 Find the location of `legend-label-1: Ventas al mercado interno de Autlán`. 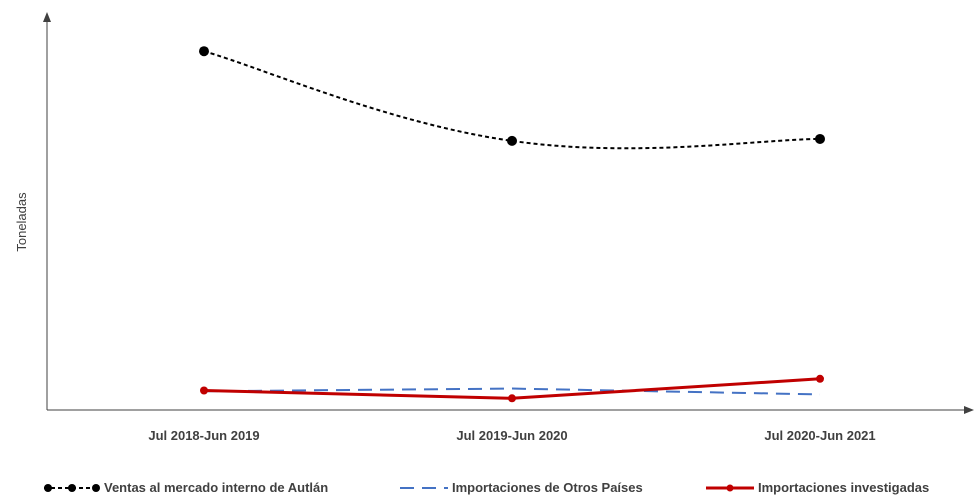

legend-label-1: Ventas al mercado interno de Autlán is located at coordinates (216, 487).